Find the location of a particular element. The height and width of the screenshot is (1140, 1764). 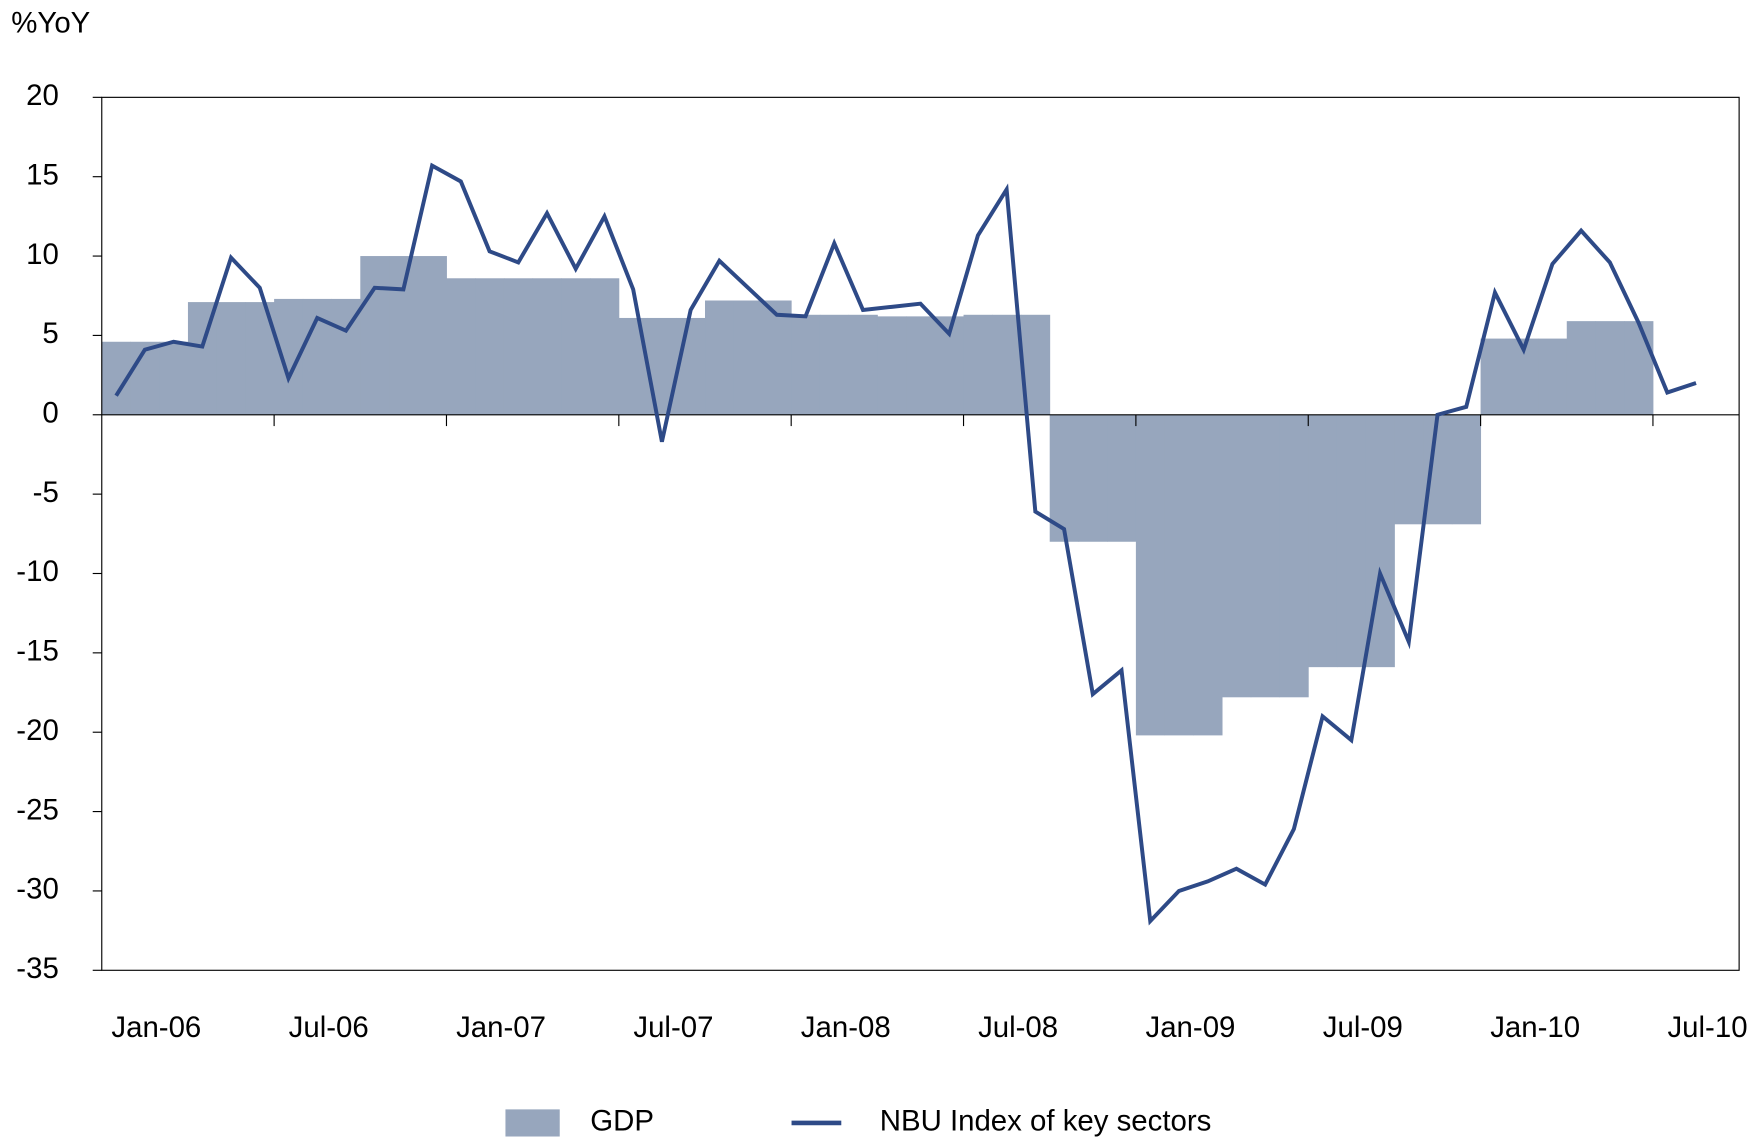

y-tick-label: -5 is located at coordinates (46, 492).